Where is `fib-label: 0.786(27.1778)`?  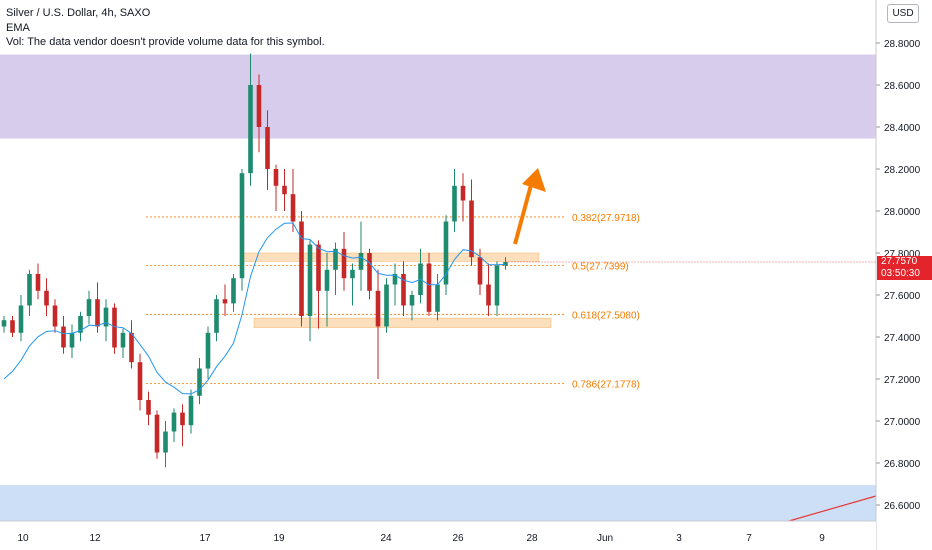 fib-label: 0.786(27.1778) is located at coordinates (606, 385).